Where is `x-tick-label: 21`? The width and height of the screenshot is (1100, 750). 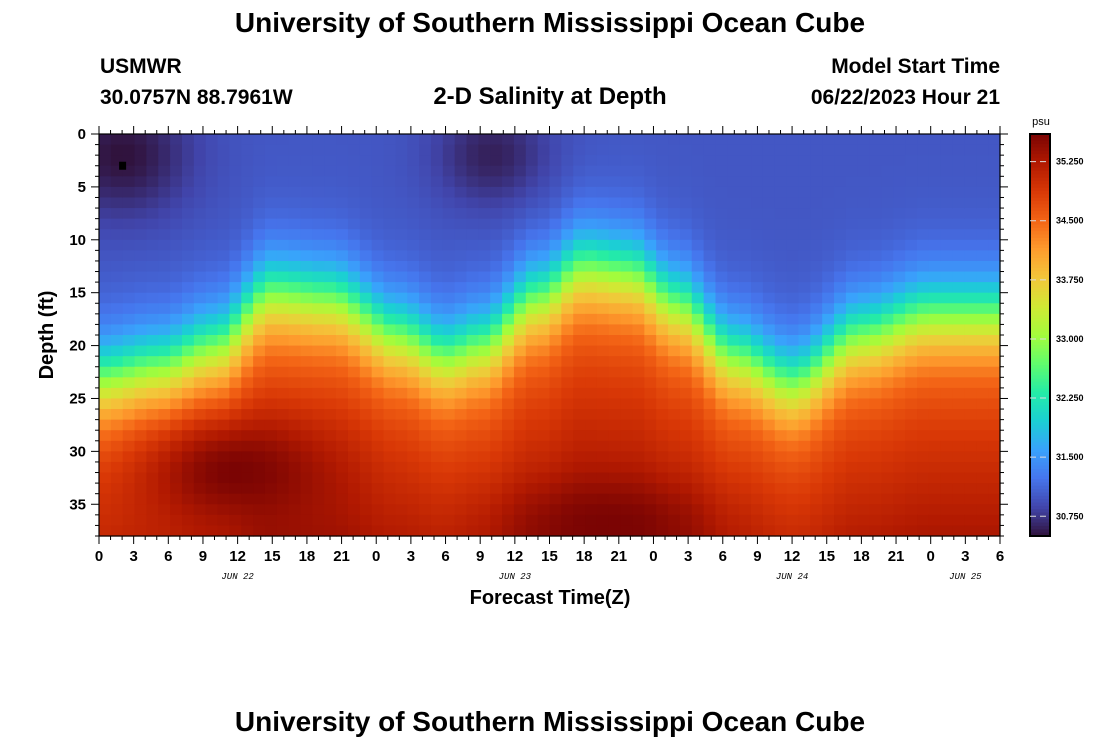 x-tick-label: 21 is located at coordinates (896, 556).